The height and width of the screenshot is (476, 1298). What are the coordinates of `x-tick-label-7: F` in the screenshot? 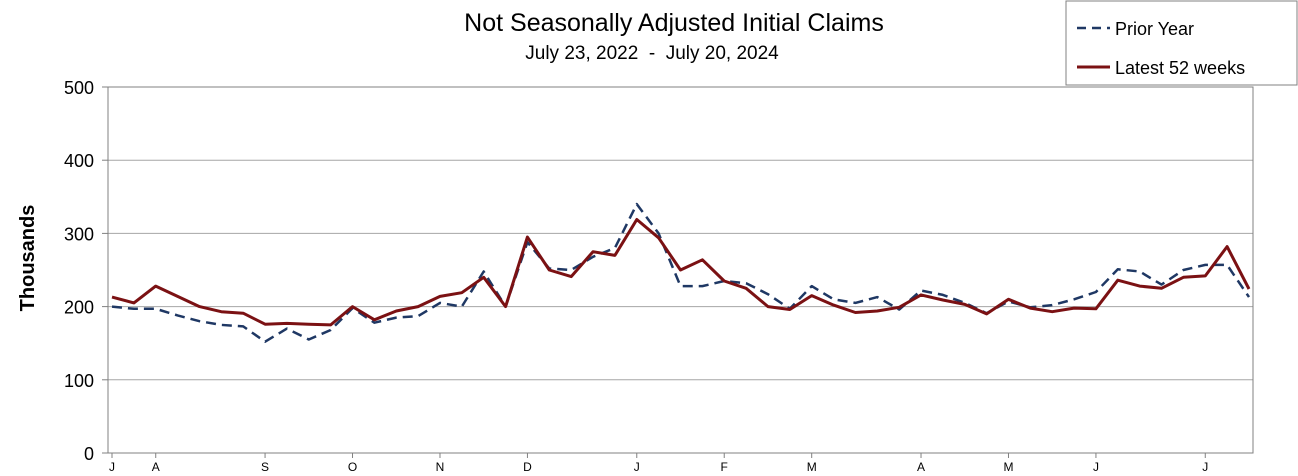 It's located at (724, 467).